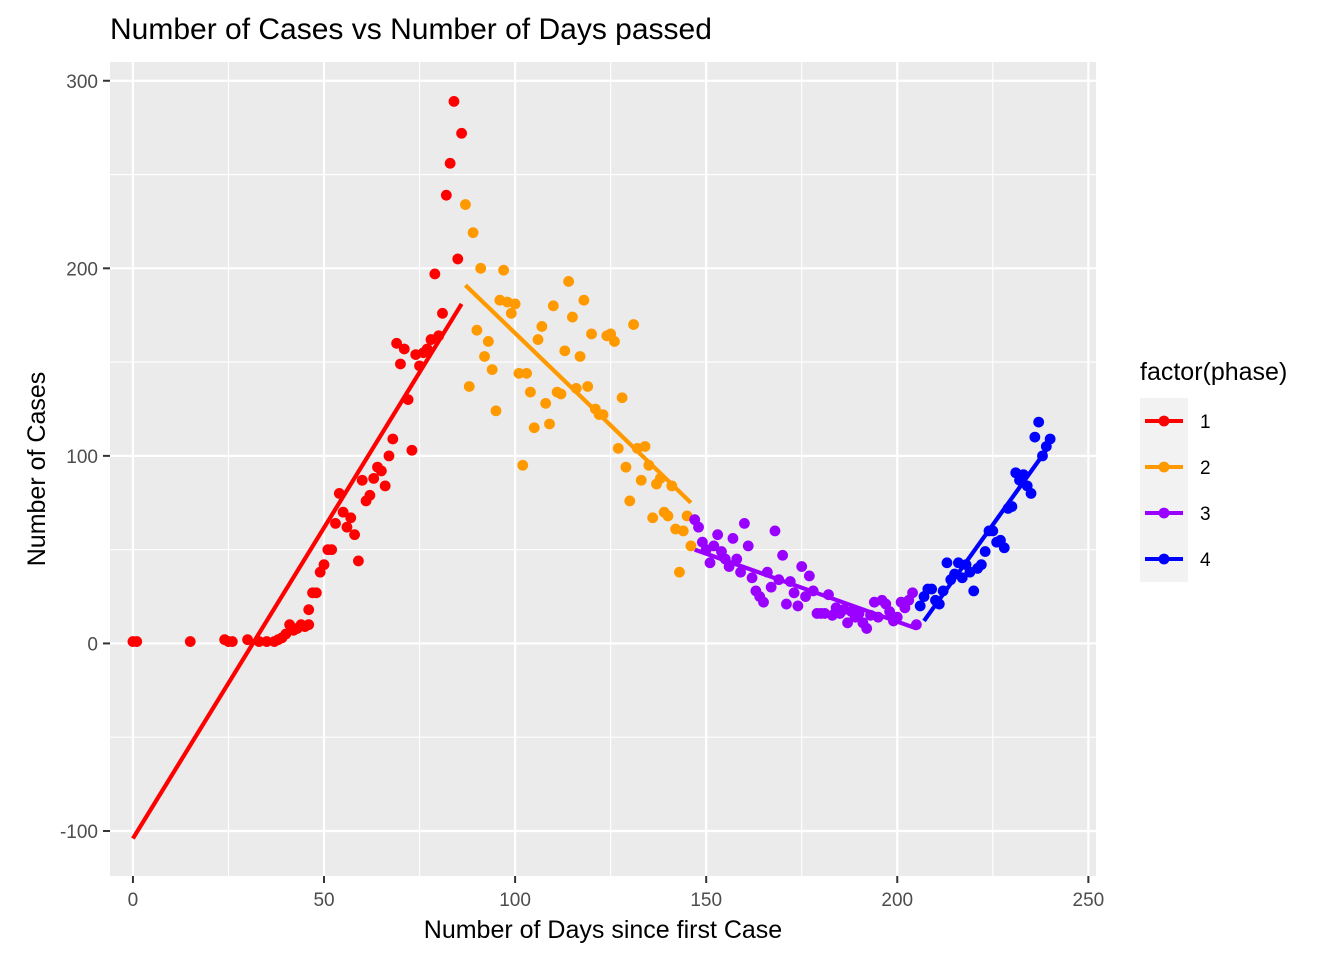 Image resolution: width=1344 pixels, height=960 pixels. Describe the element at coordinates (1205, 468) in the screenshot. I see `legend-label-2: 2` at that location.